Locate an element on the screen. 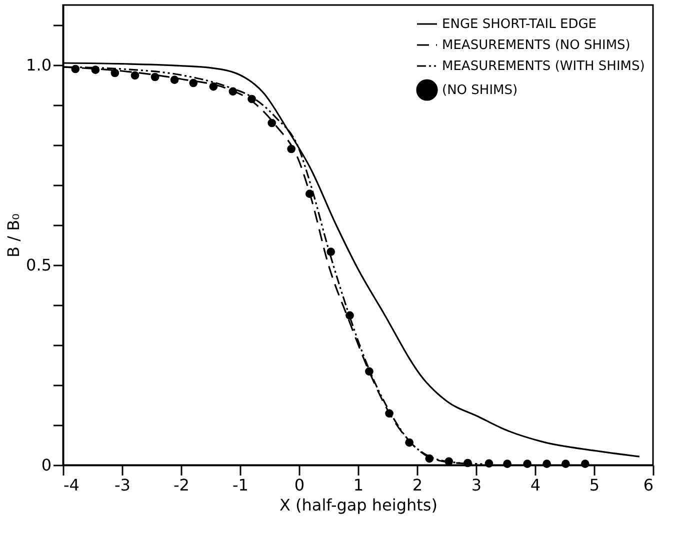 This screenshot has height=552, width=682. x-tick-label: 6 is located at coordinates (648, 485).